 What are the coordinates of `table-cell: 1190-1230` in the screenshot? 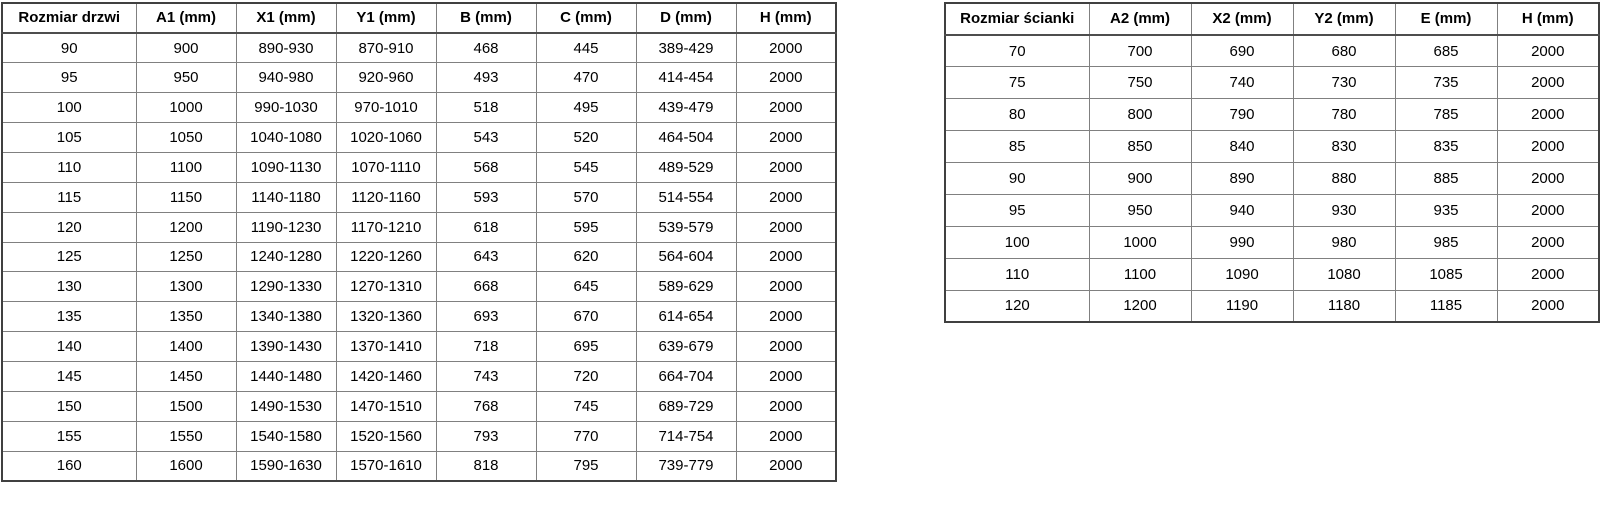 It's located at (286, 227).